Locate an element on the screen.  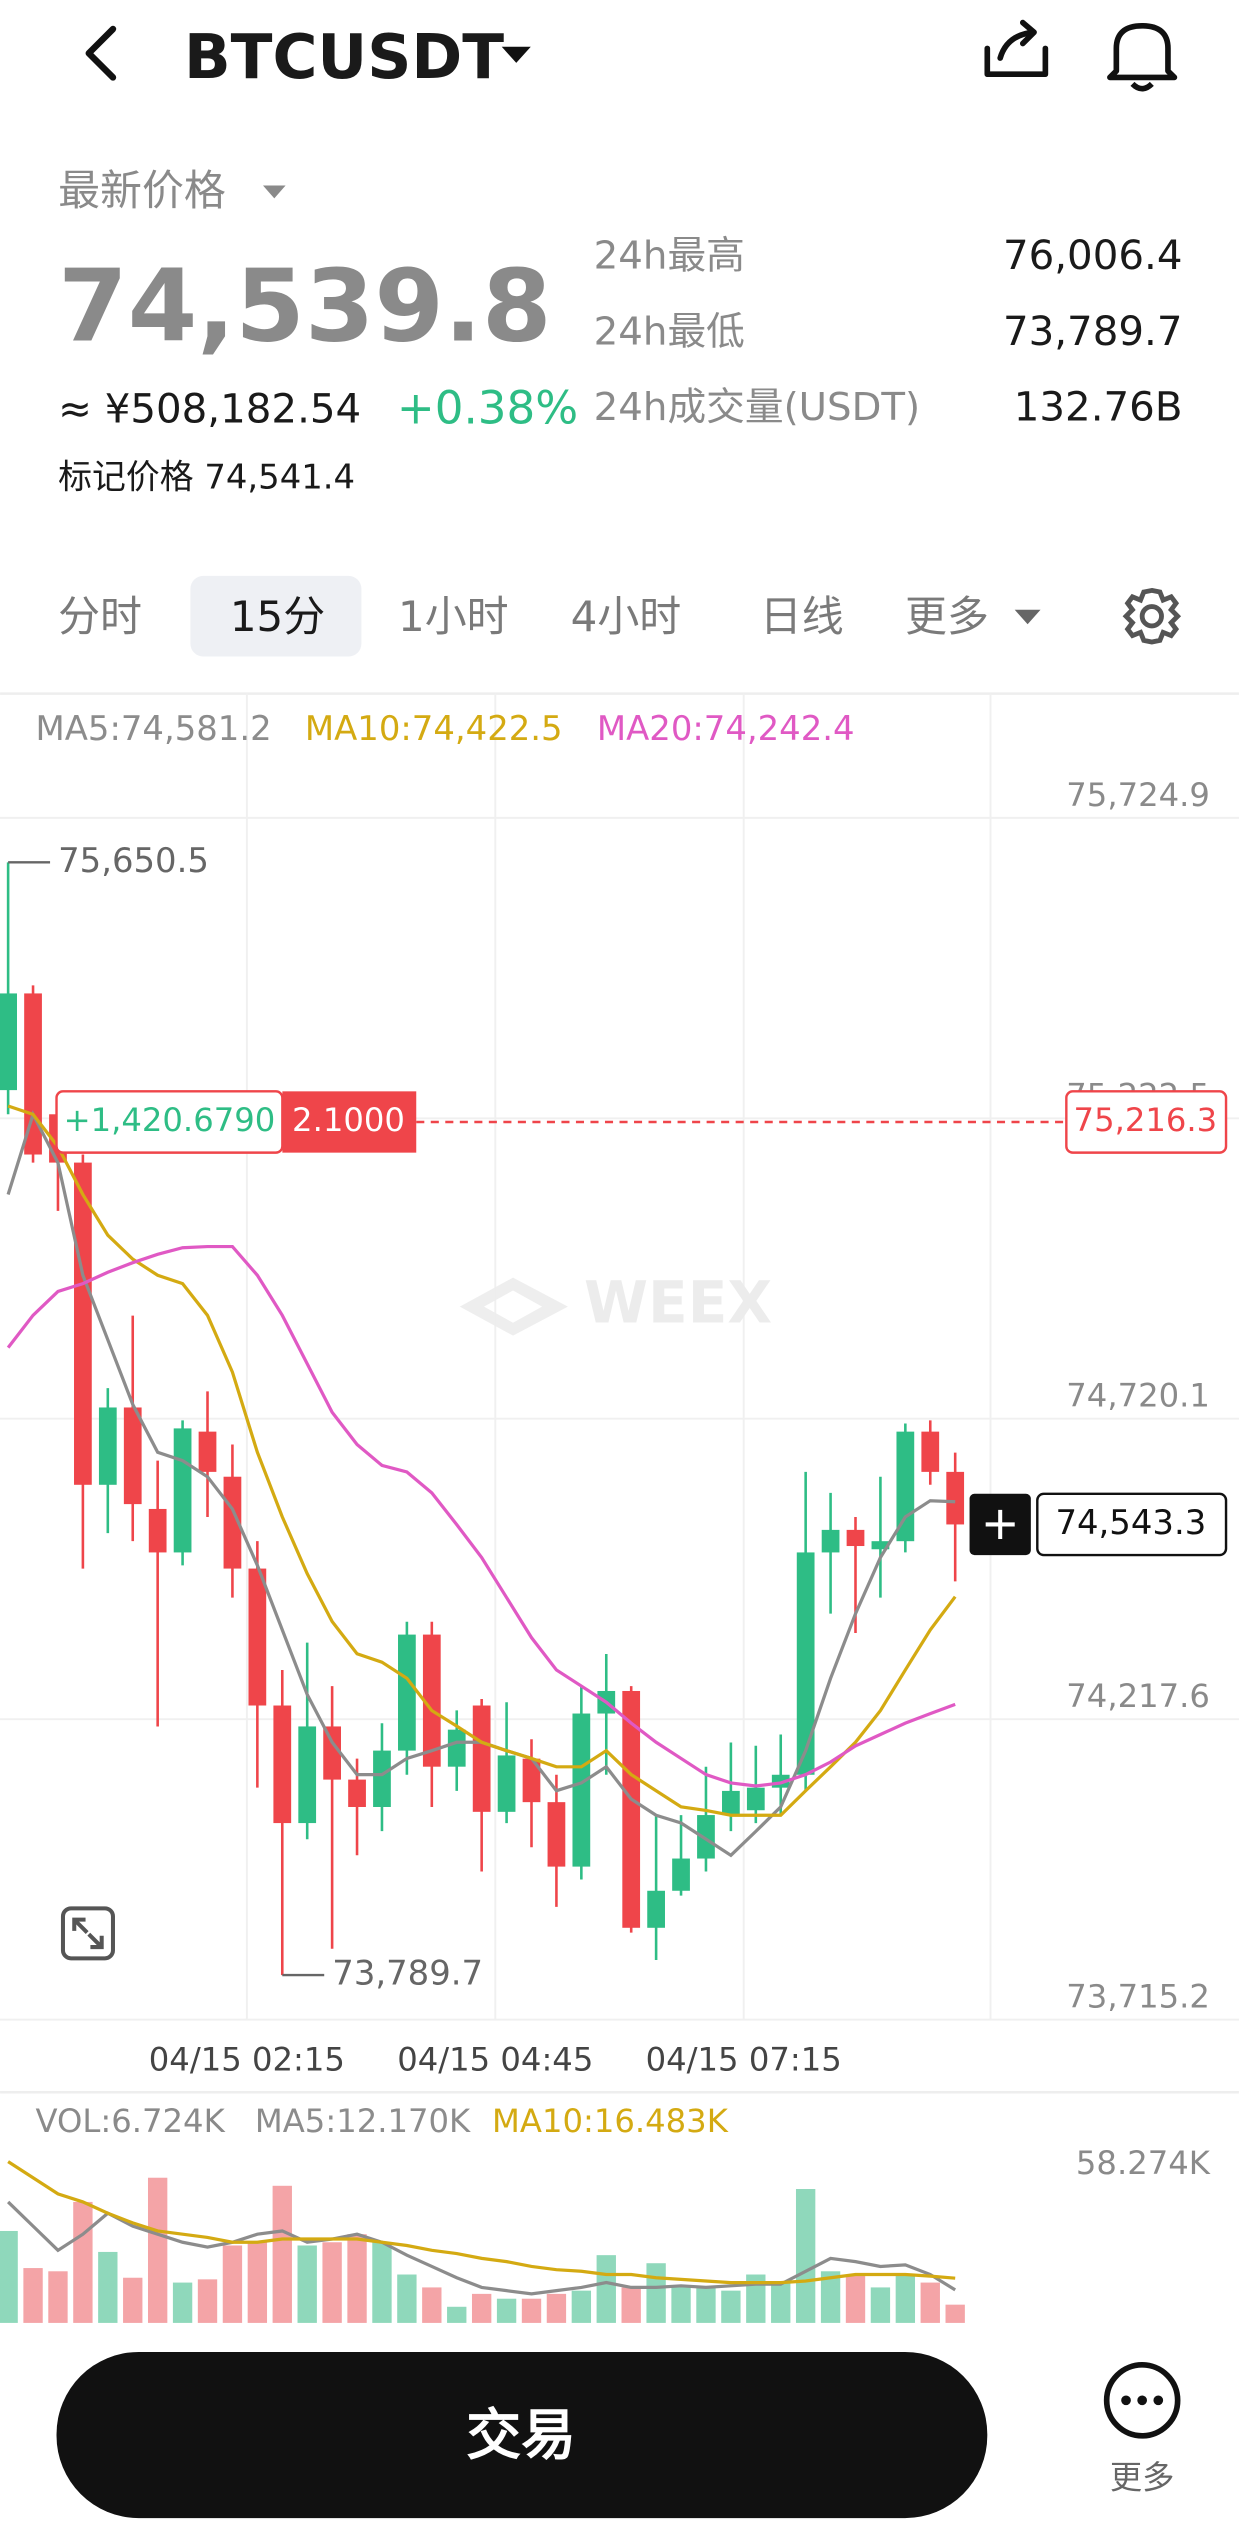
share-button is located at coordinates (1016, 48).